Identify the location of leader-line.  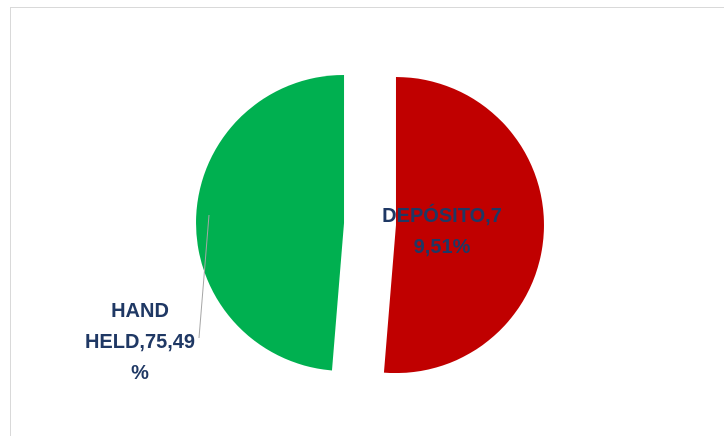
(204, 276).